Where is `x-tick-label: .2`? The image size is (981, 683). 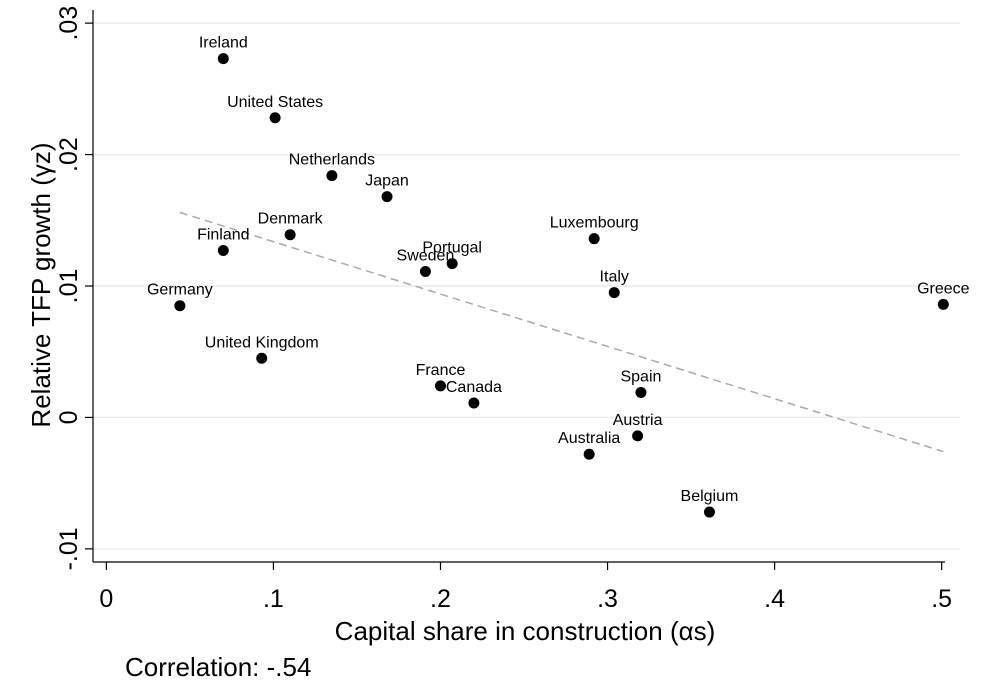
x-tick-label: .2 is located at coordinates (440, 599).